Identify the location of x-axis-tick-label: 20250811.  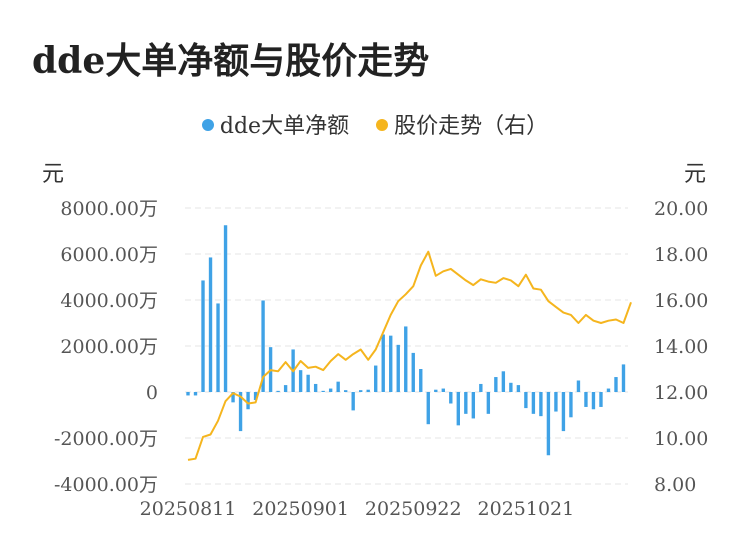
(188, 509).